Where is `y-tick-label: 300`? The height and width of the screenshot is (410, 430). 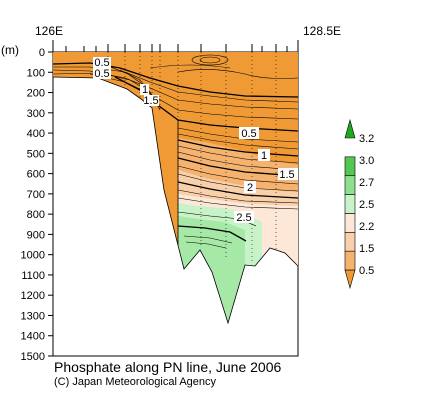 y-tick-label: 300 is located at coordinates (36, 114).